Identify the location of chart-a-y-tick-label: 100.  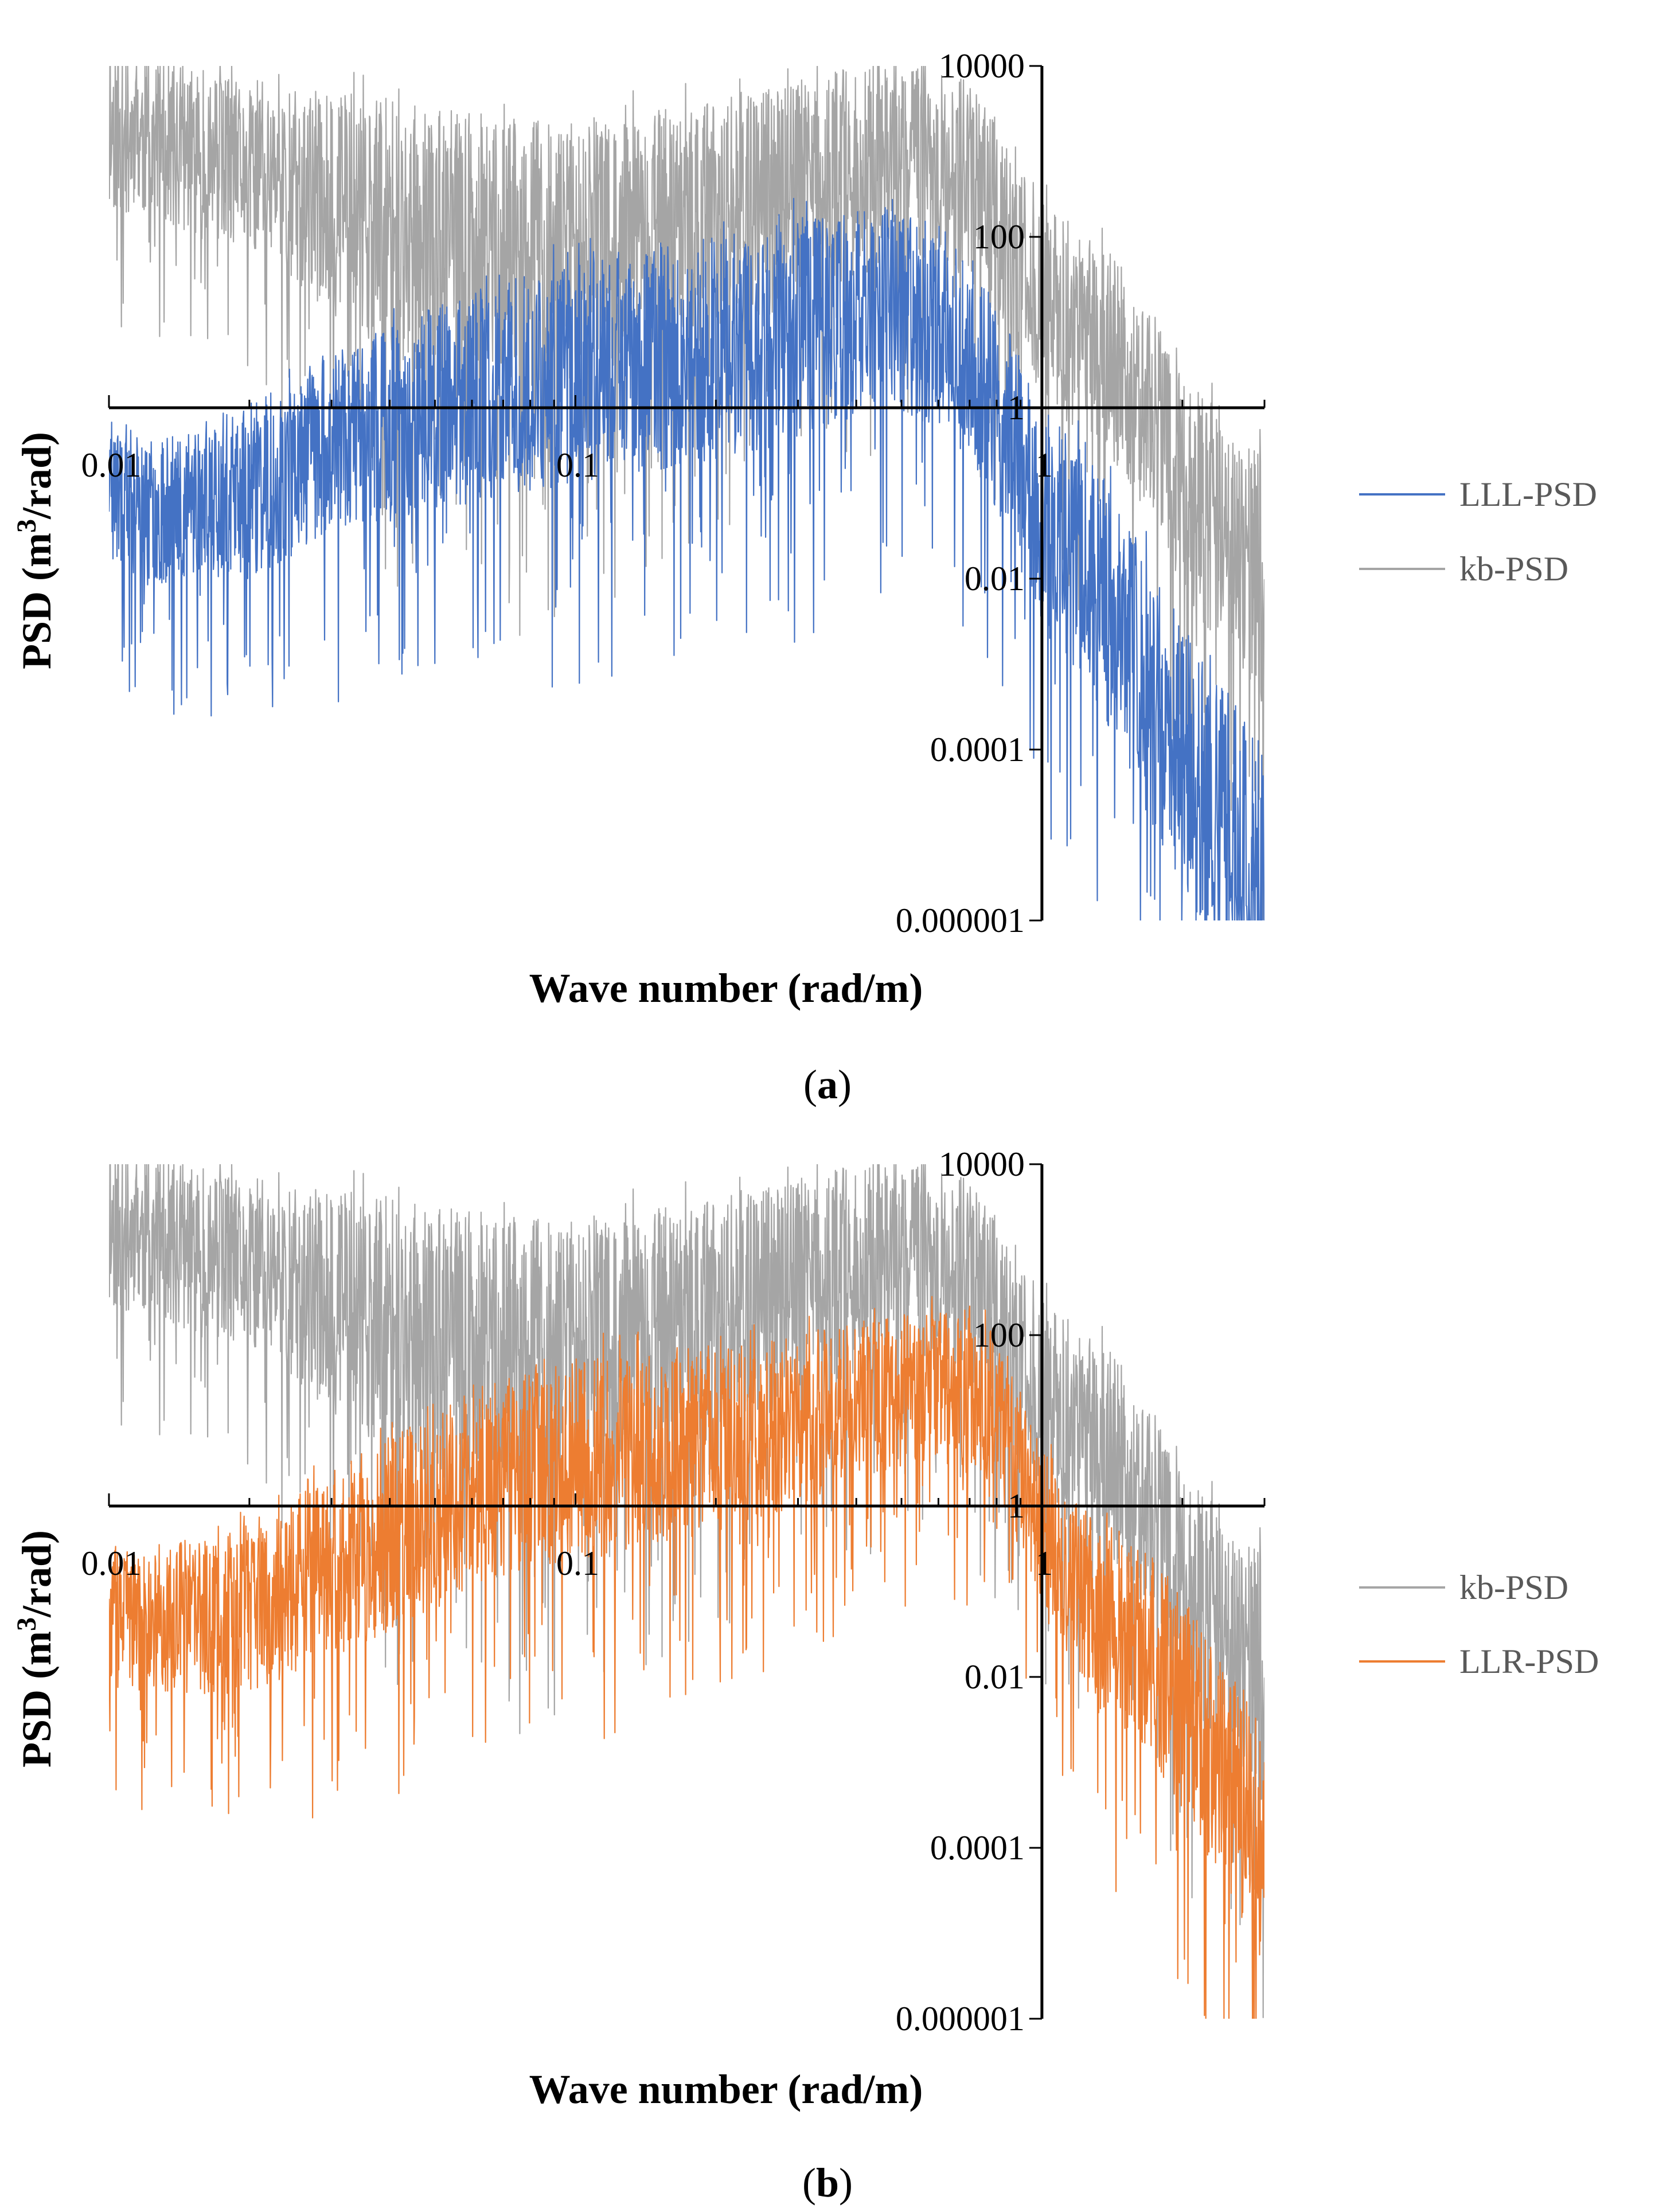
(999, 237).